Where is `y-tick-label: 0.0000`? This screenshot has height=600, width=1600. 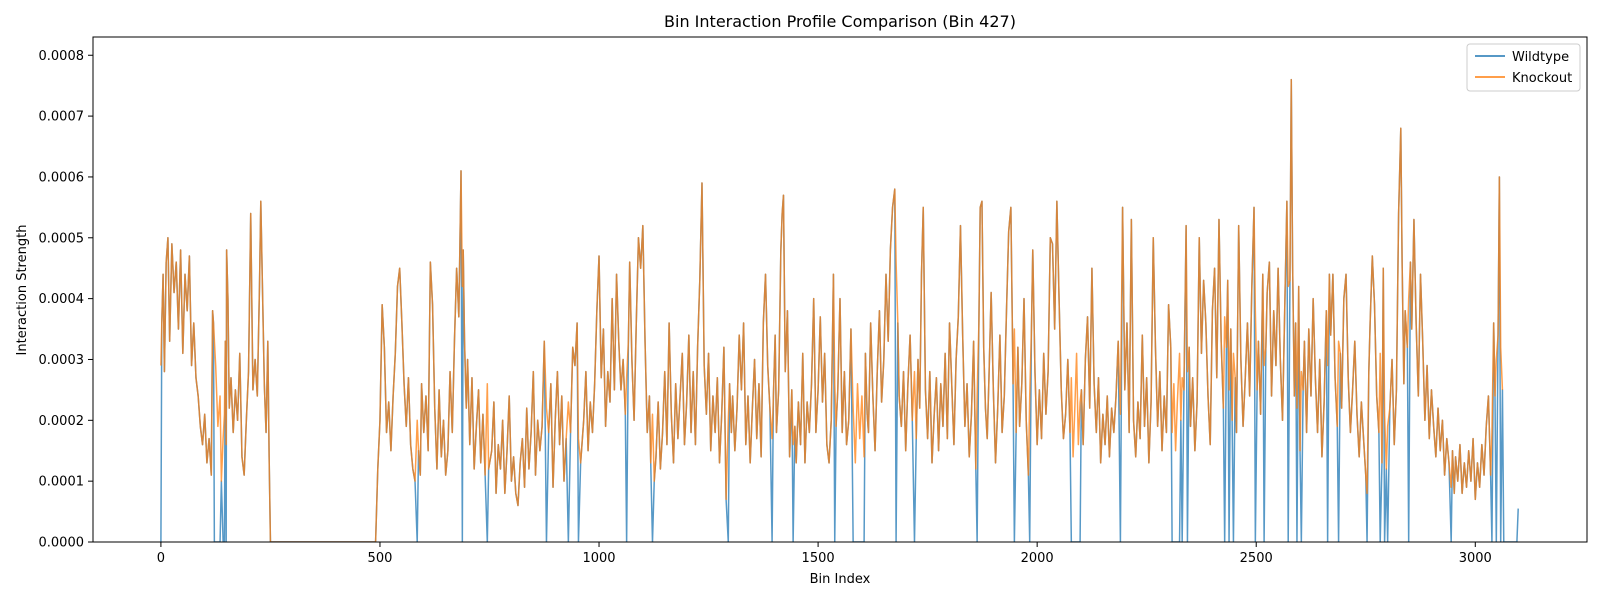 y-tick-label: 0.0000 is located at coordinates (62, 543).